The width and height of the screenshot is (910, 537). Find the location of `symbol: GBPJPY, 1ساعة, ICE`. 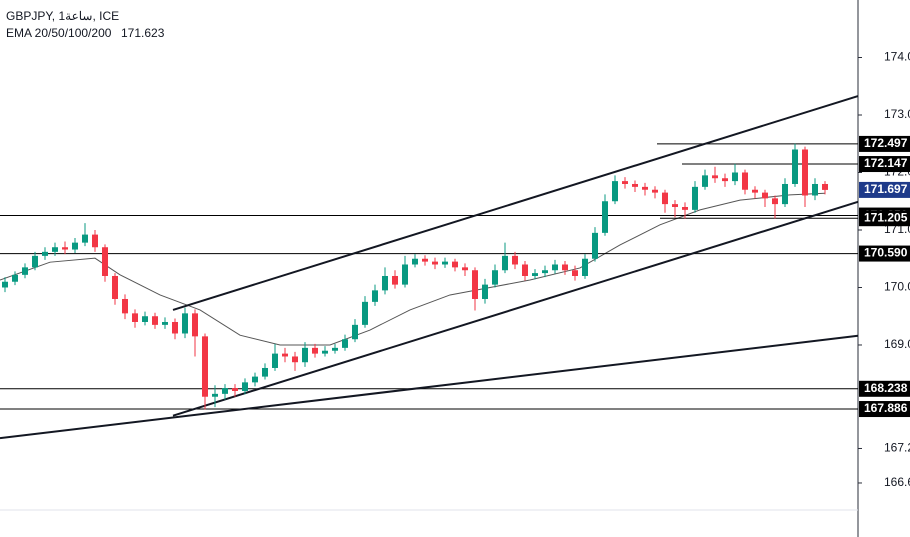

symbol: GBPJPY, 1ساعة, ICE is located at coordinates (62, 16).